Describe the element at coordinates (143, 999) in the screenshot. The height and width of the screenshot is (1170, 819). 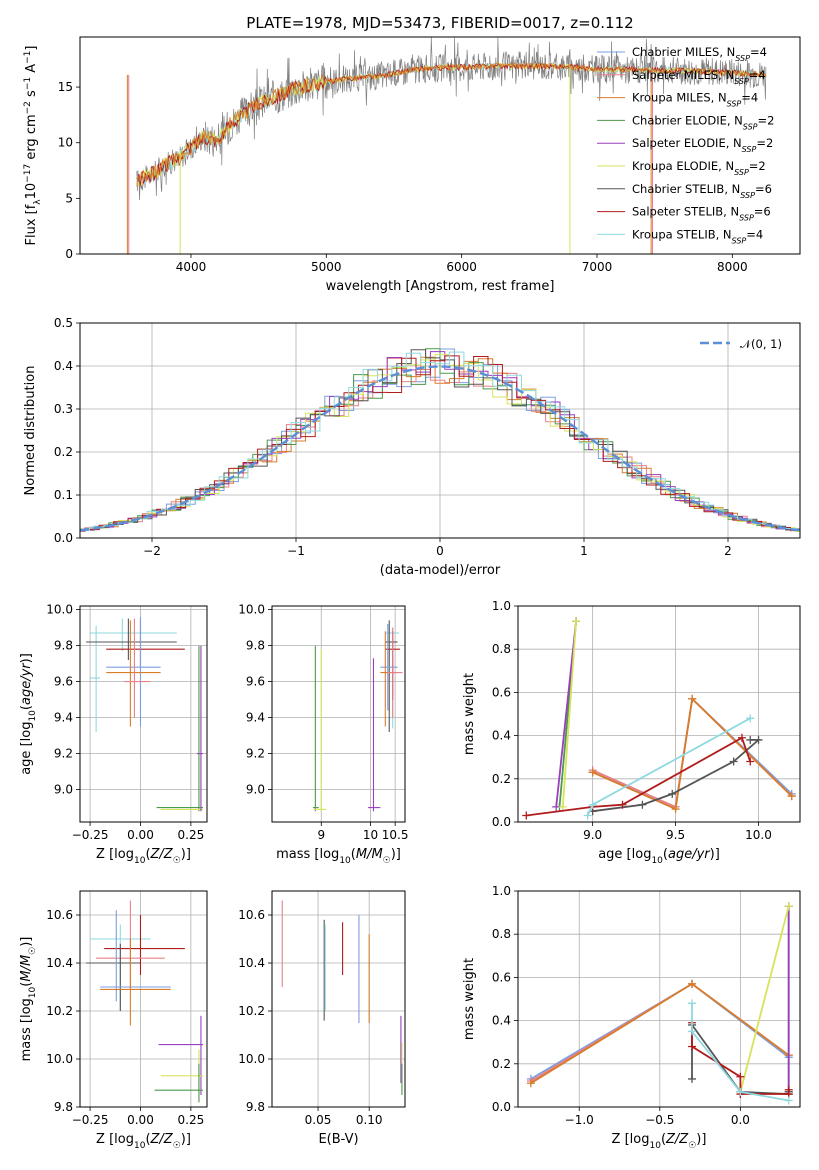
I see `mass_vs_Z-frame` at that location.